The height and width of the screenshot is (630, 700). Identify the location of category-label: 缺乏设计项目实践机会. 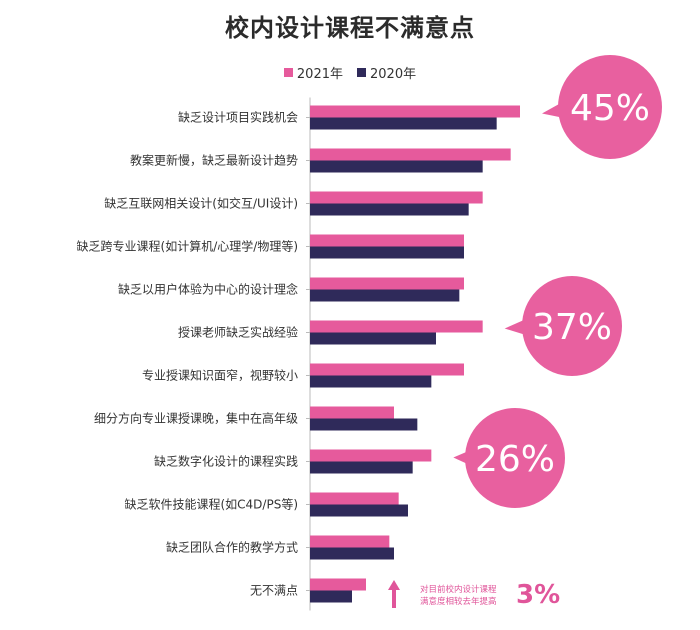
(238, 117).